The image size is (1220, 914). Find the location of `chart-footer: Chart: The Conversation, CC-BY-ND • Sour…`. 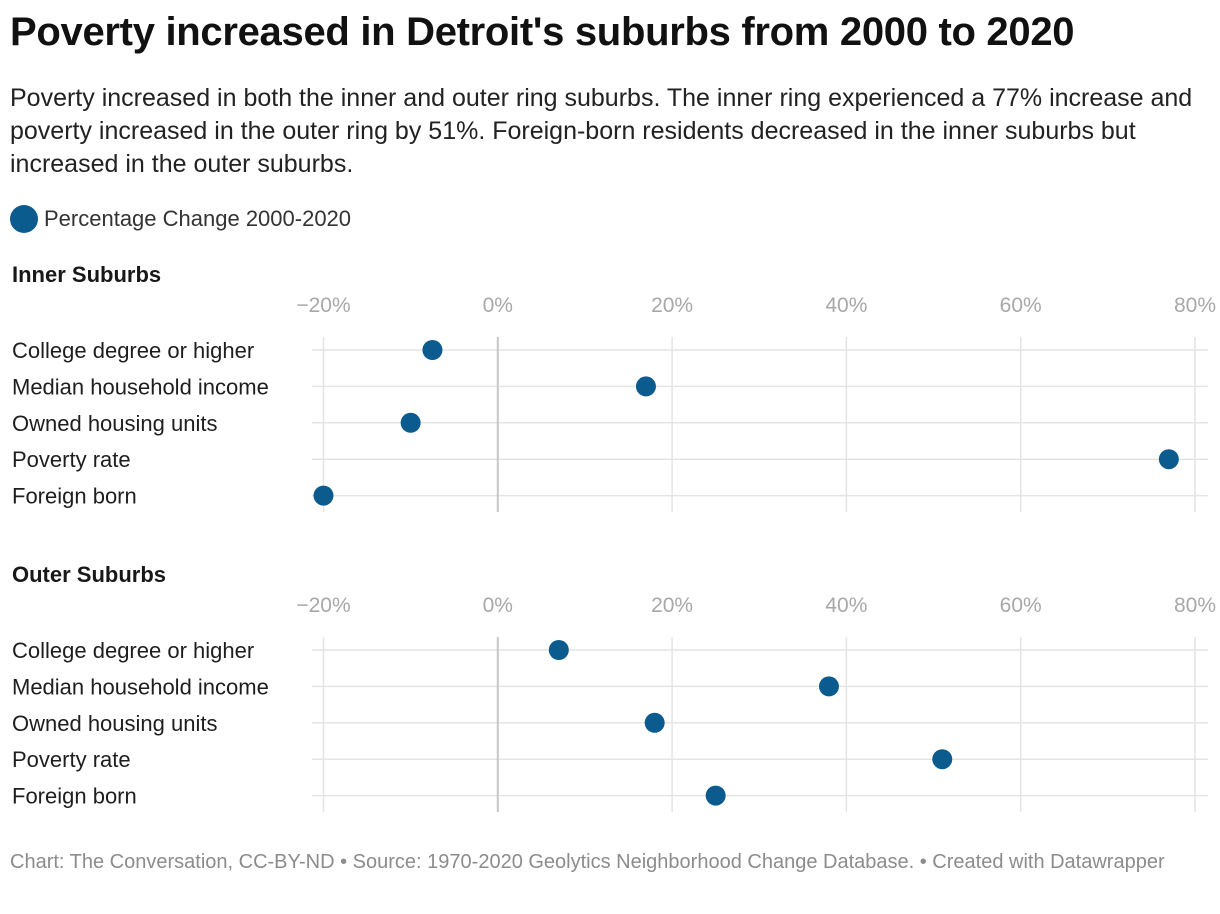

chart-footer: Chart: The Conversation, CC-BY-ND • Sour… is located at coordinates (587, 862).